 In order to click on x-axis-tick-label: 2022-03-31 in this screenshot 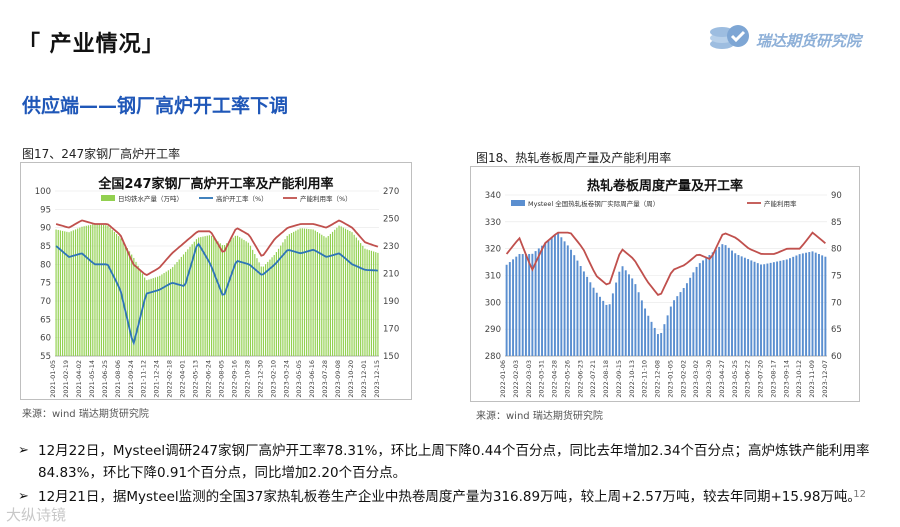, I will do `click(542, 379)`.